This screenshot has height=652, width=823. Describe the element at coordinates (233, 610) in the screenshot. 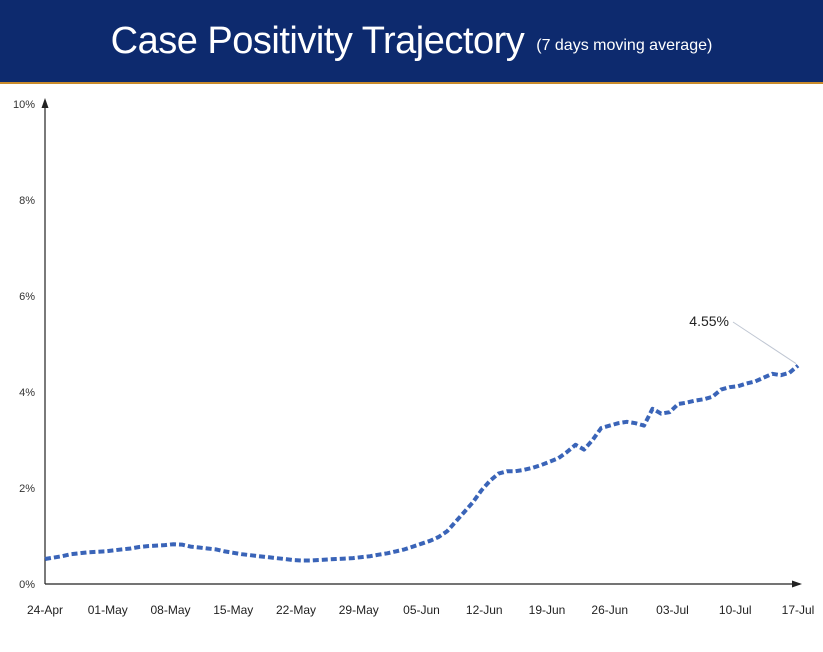

I see `x-tick-label: 15-May` at that location.